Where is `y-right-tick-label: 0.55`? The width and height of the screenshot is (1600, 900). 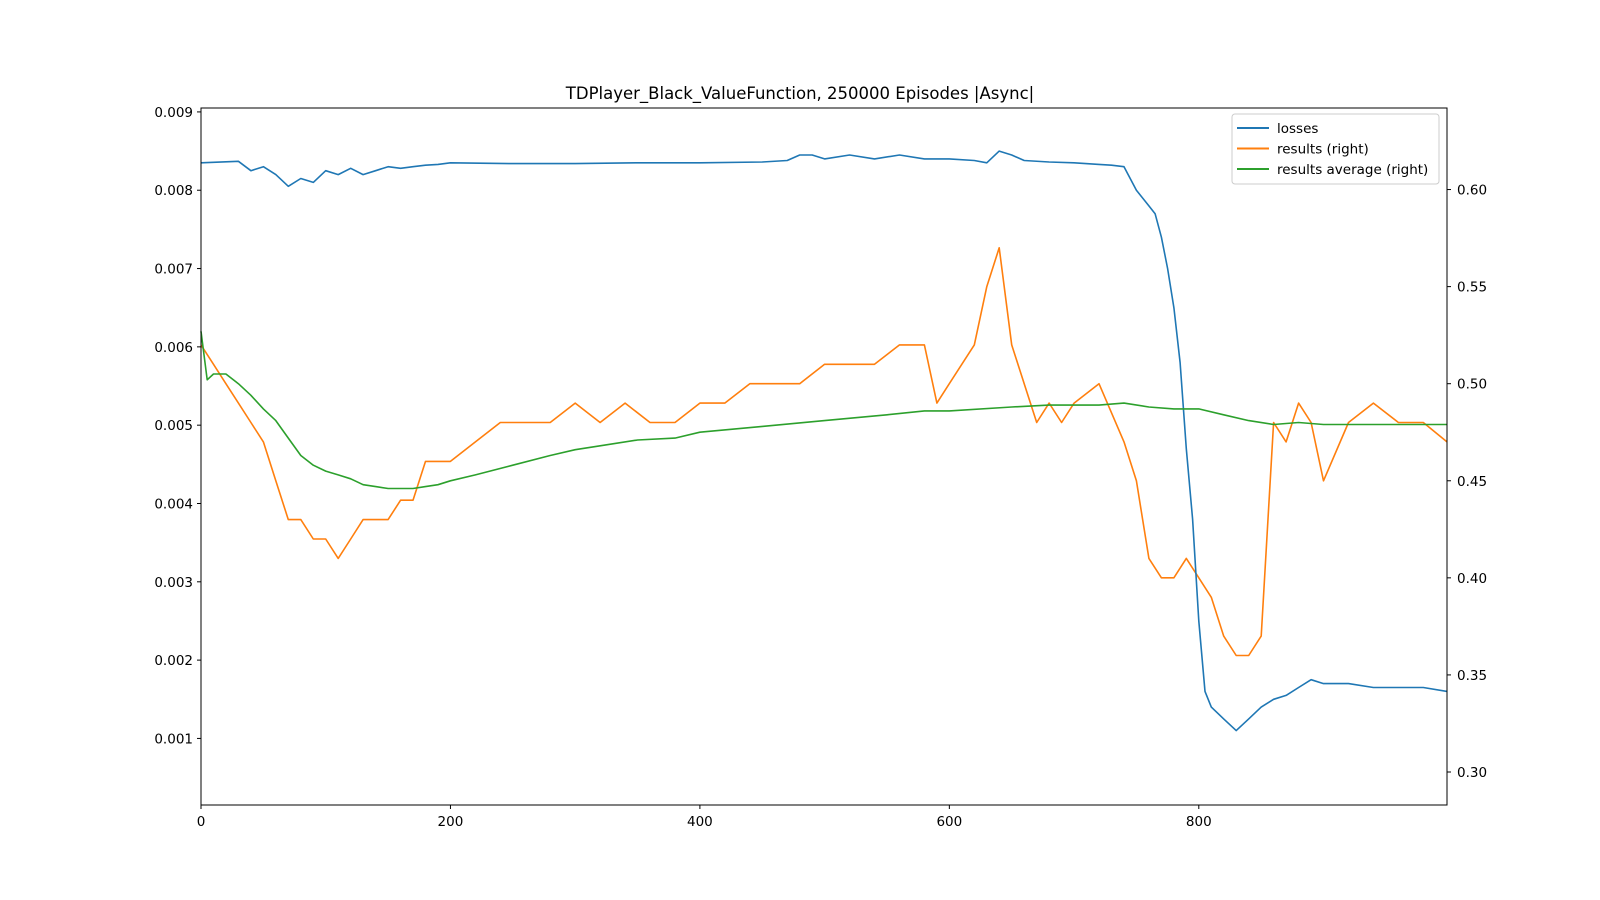 y-right-tick-label: 0.55 is located at coordinates (1472, 288).